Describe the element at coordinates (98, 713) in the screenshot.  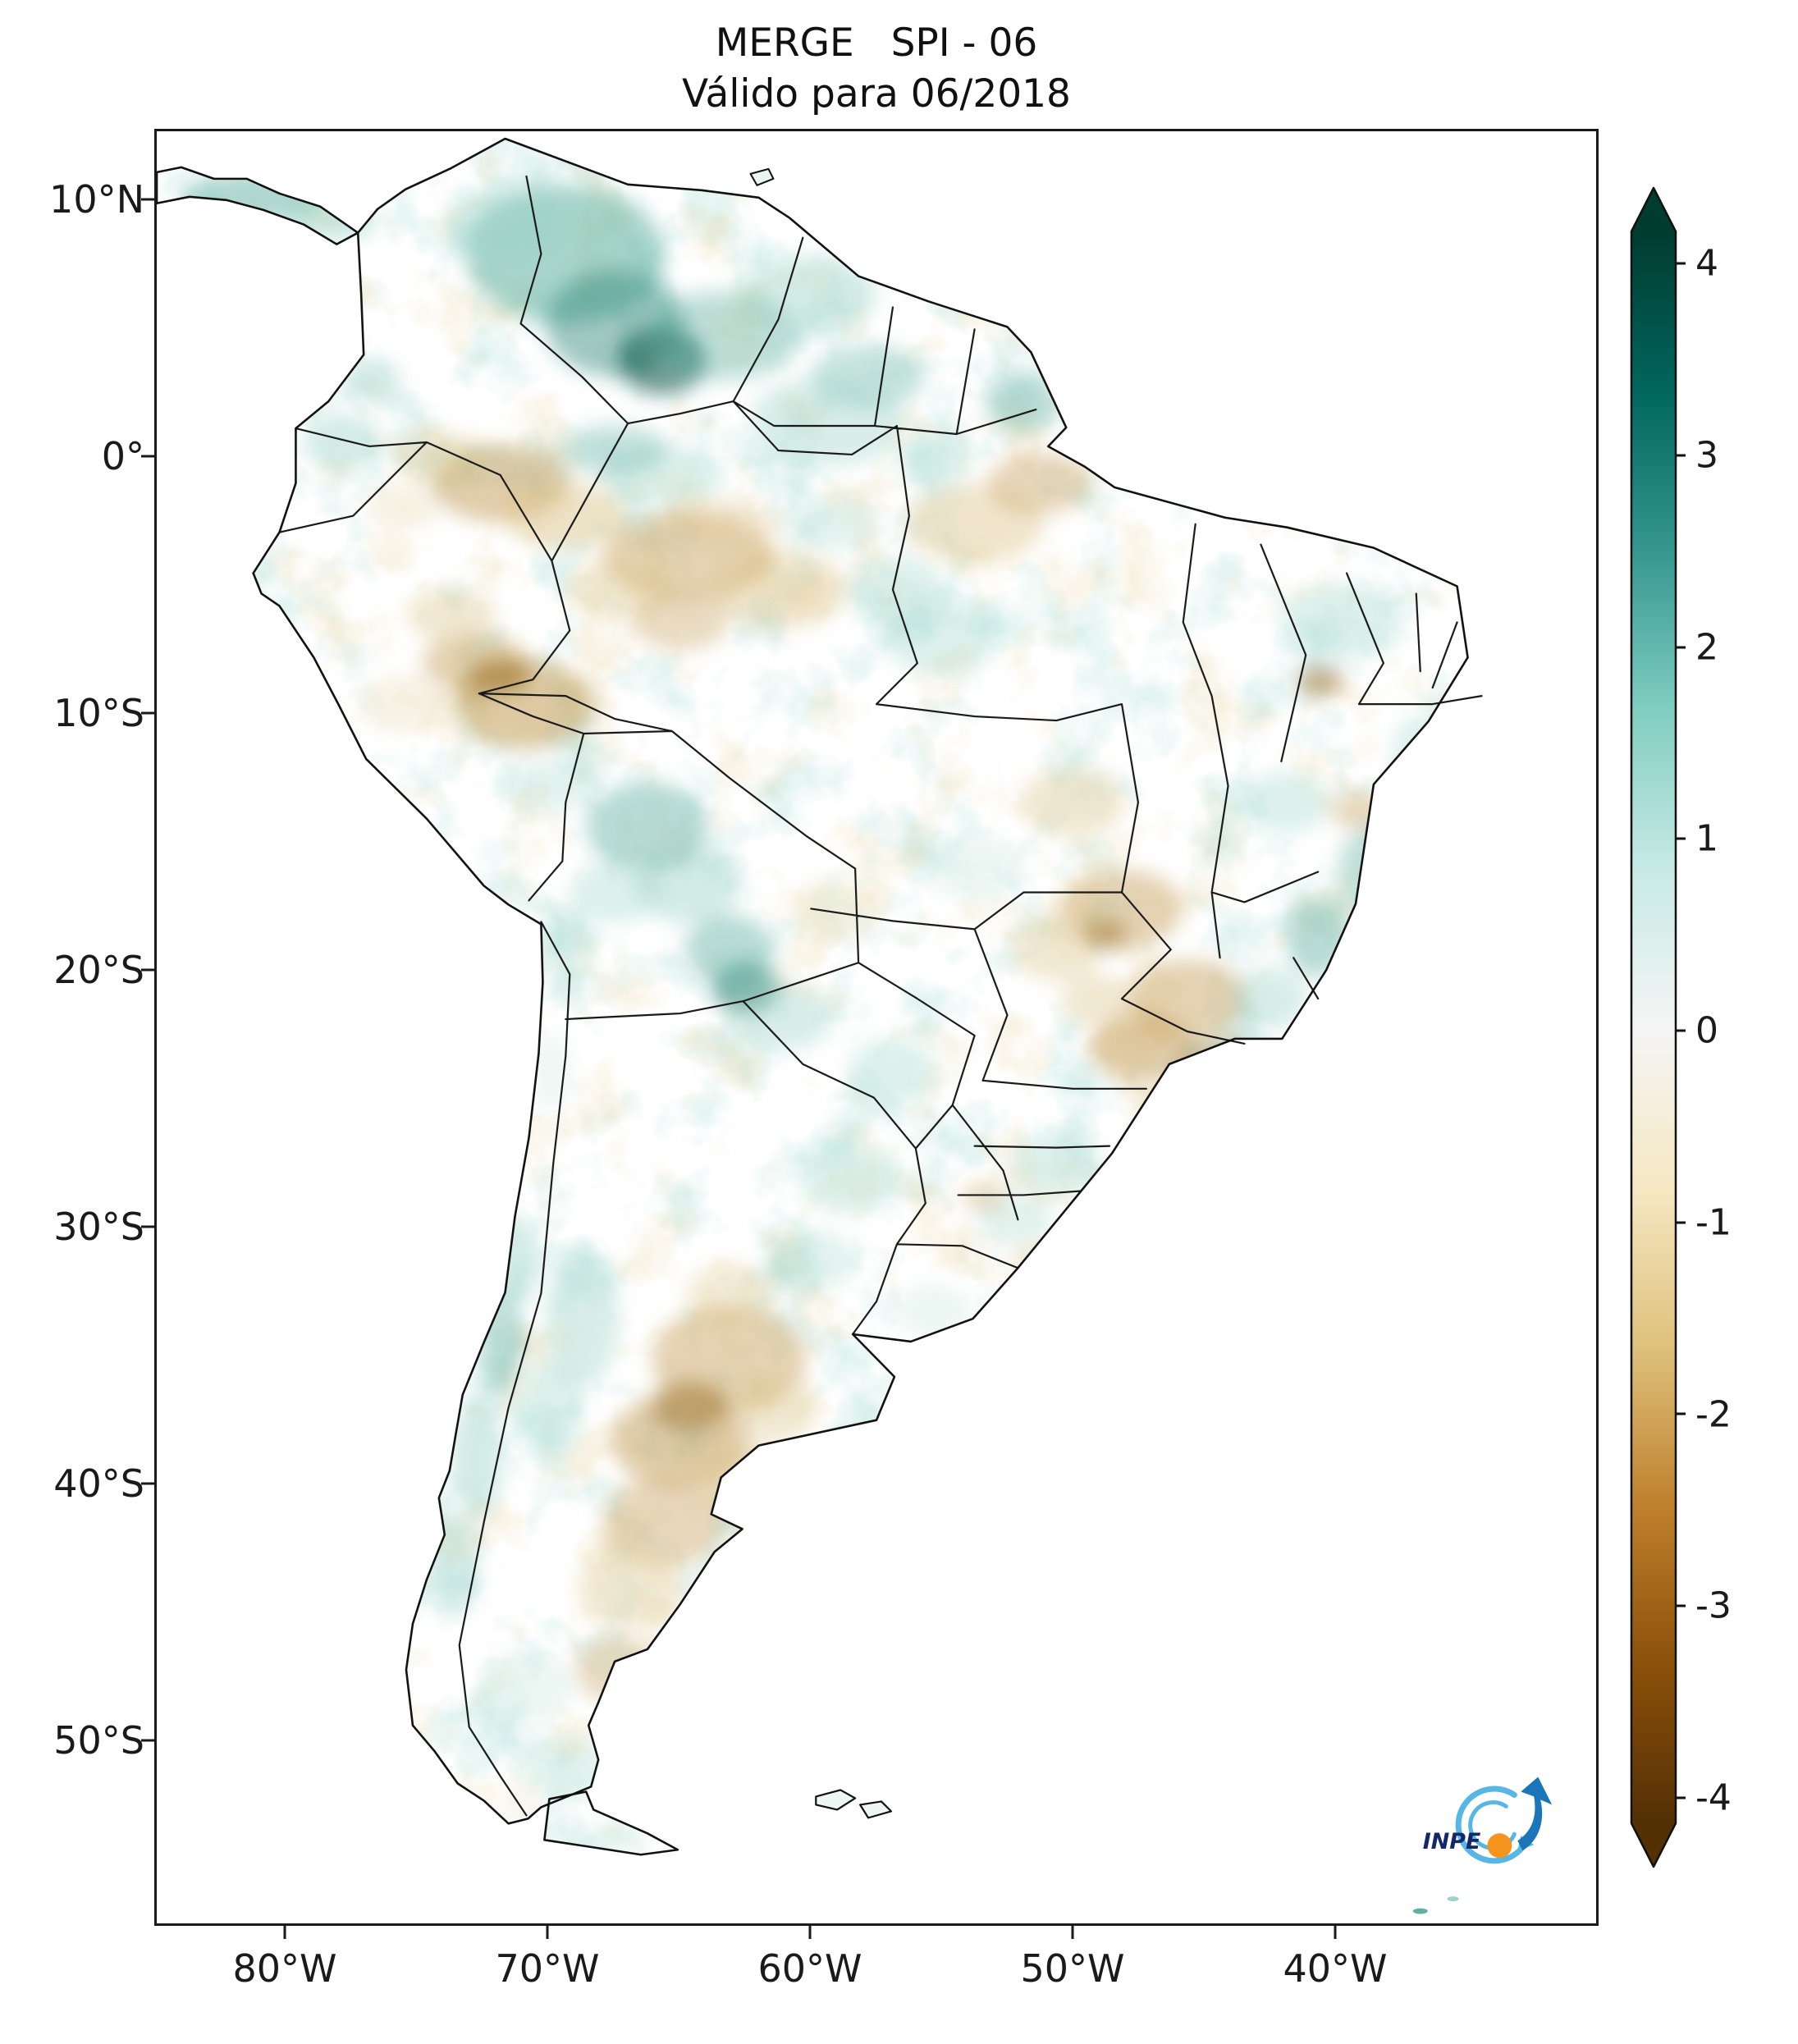
I see `y-tick-label: 10°S` at that location.